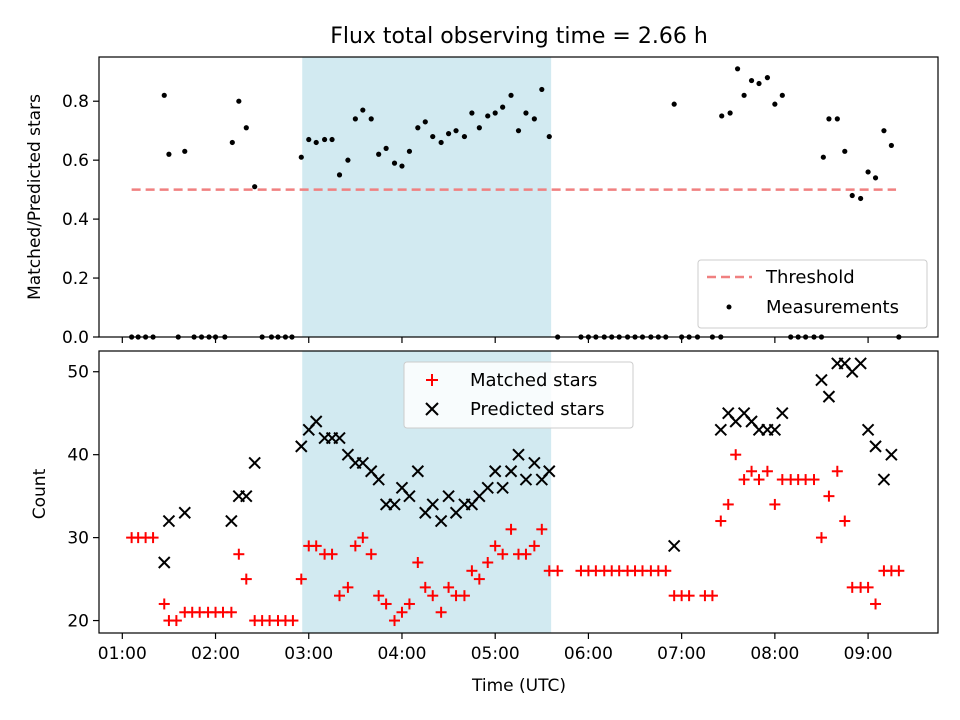 The image size is (960, 720). I want to click on x-axis-label: Time (UTC), so click(518, 686).